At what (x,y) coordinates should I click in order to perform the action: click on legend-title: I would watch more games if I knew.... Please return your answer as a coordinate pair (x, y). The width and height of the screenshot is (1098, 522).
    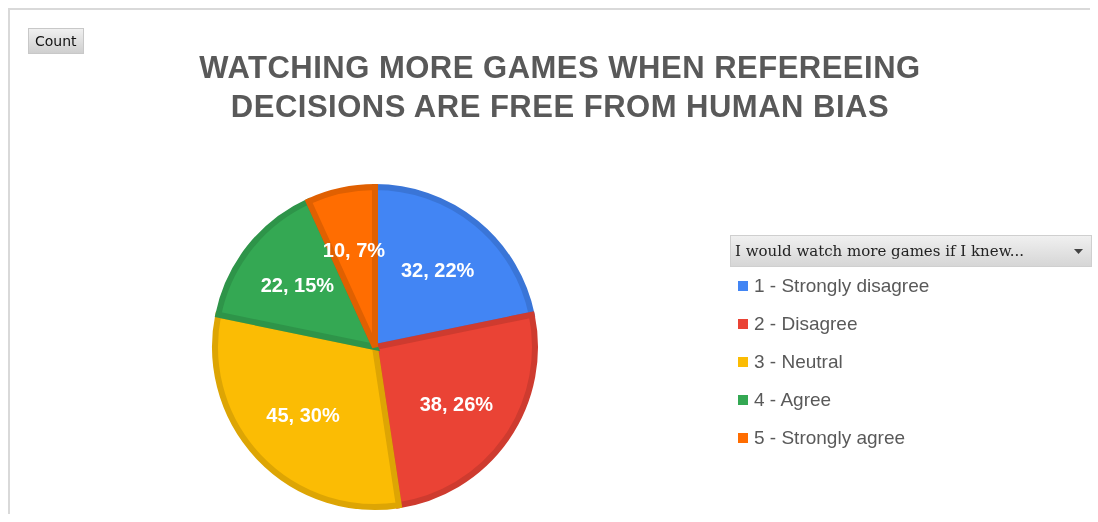
    Looking at the image, I should click on (880, 251).